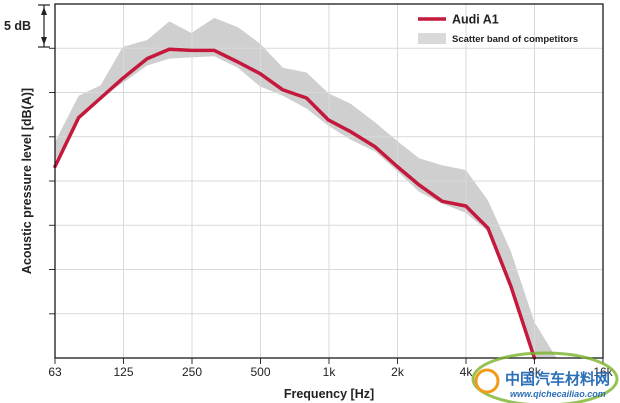 Image resolution: width=620 pixels, height=403 pixels. What do you see at coordinates (27, 181) in the screenshot?
I see `y-axis-title: Acoustic pressure level [dB(A)]` at bounding box center [27, 181].